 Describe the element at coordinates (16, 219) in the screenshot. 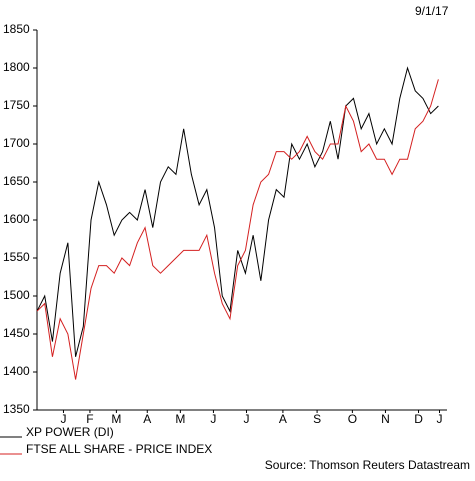

I see `y-tick-label: 1600` at that location.